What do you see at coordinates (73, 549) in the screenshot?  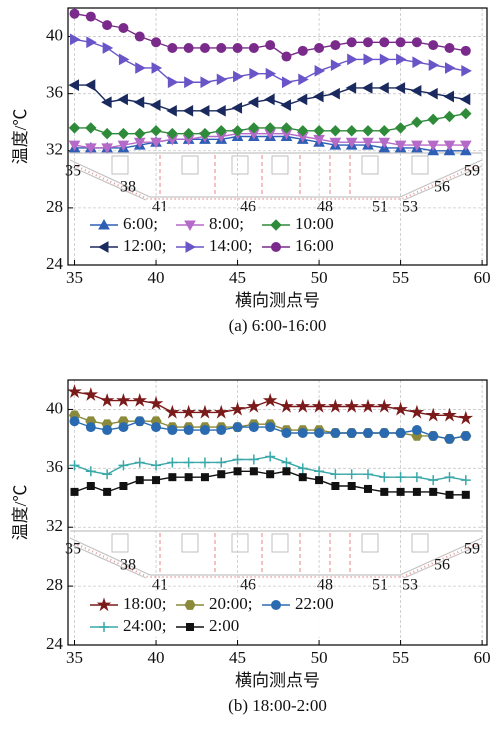 I see `section-label: 35` at bounding box center [73, 549].